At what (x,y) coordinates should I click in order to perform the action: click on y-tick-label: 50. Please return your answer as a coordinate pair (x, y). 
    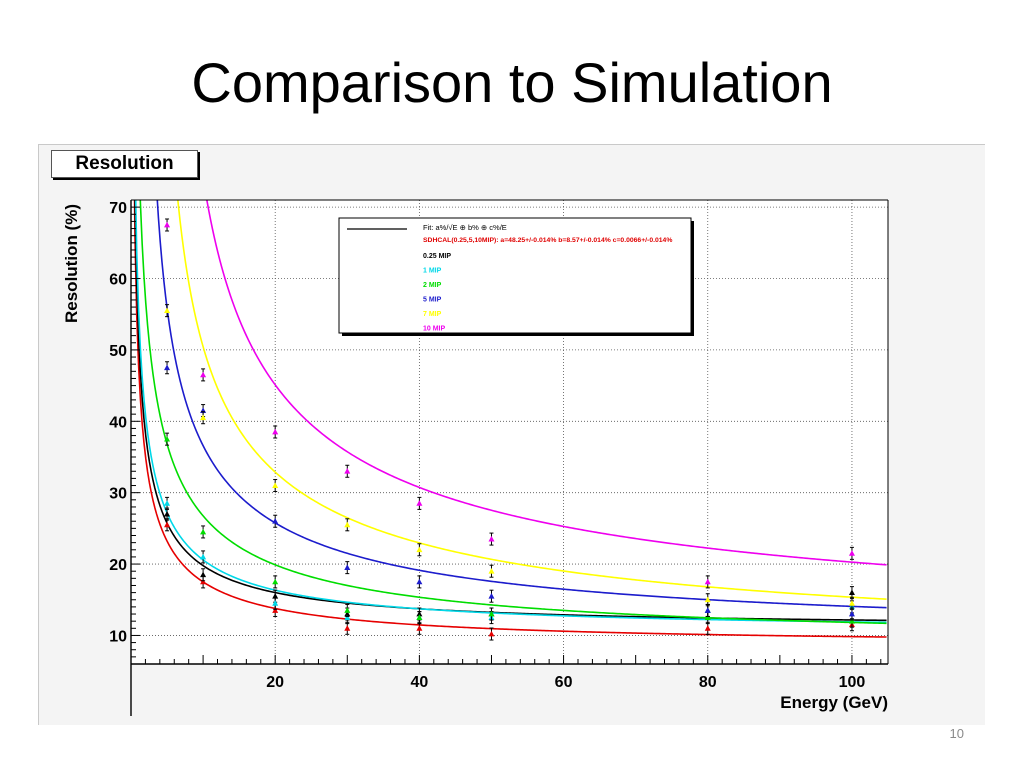
    Looking at the image, I should click on (118, 351).